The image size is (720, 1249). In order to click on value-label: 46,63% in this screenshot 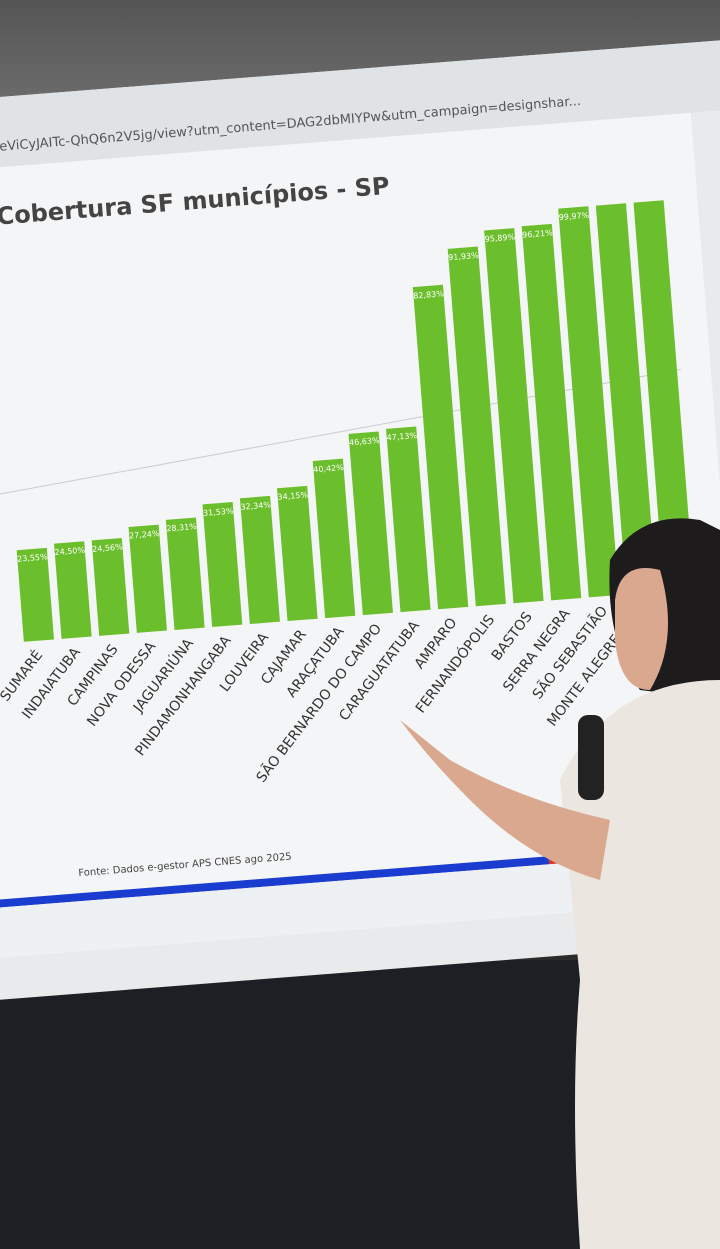, I will do `click(365, 441)`.